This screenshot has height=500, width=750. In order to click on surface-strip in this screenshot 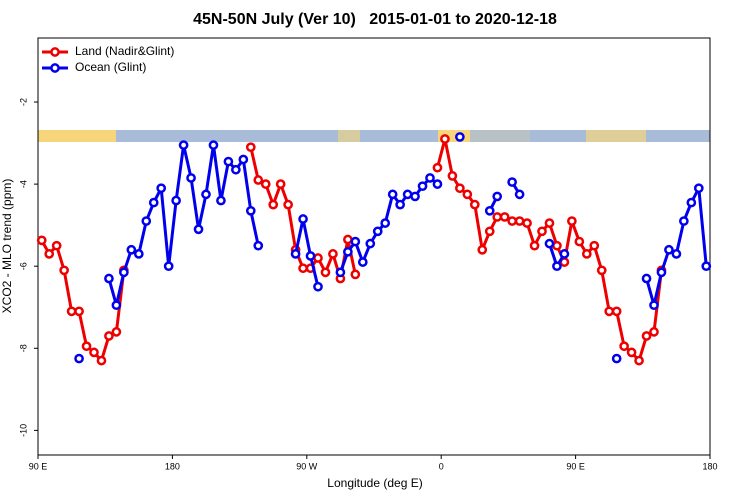, I will do `click(374, 136)`.